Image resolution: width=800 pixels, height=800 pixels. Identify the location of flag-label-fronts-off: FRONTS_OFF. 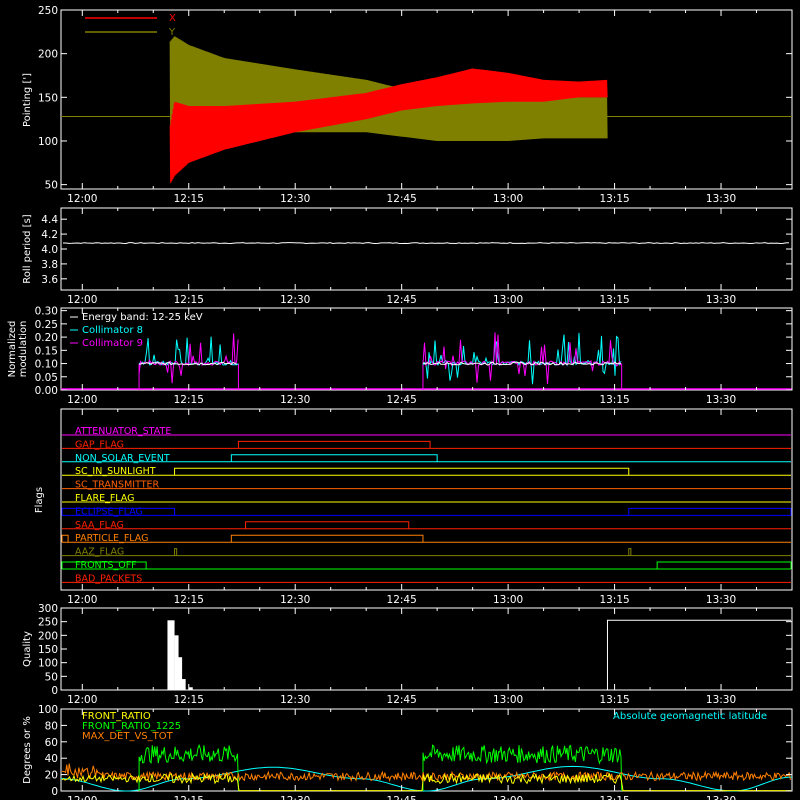
(106, 565).